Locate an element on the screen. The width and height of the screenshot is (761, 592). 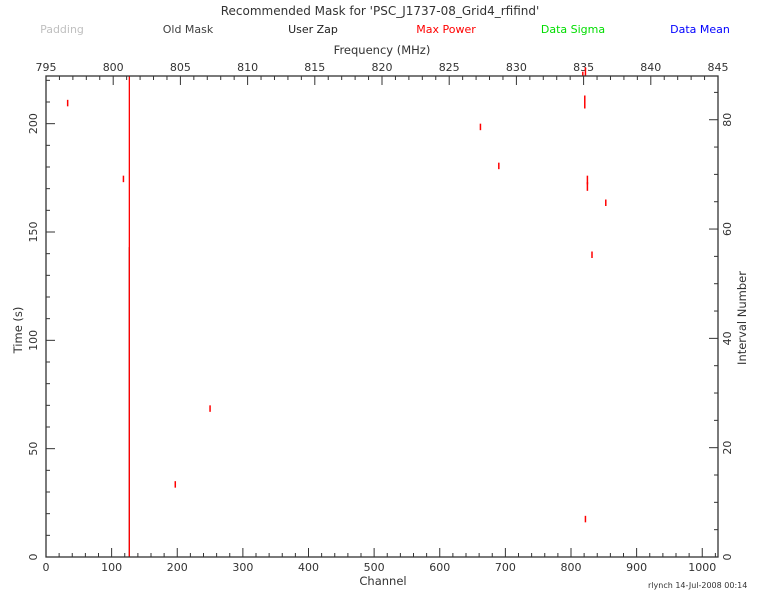
x-tick-label: 100 is located at coordinates (111, 567).